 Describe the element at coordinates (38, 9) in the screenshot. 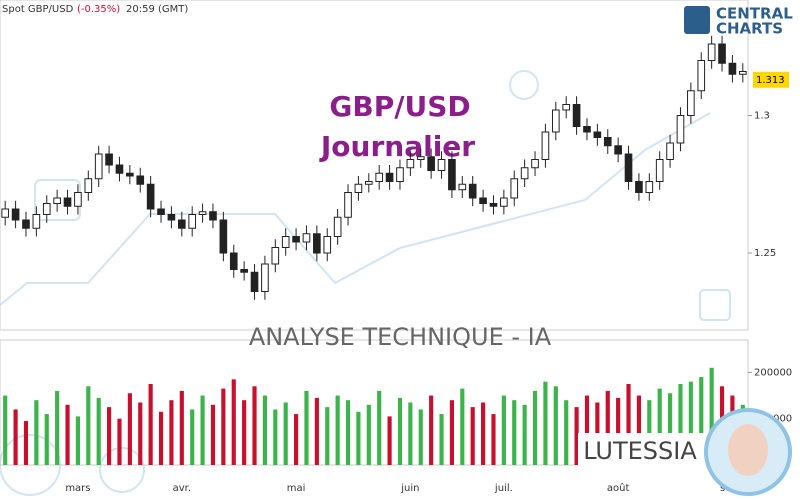

I see `symbol: Spot GBP/USD` at that location.